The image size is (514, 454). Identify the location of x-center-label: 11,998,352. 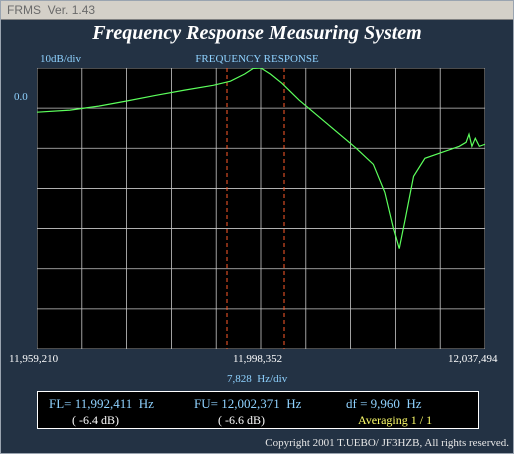
(258, 359).